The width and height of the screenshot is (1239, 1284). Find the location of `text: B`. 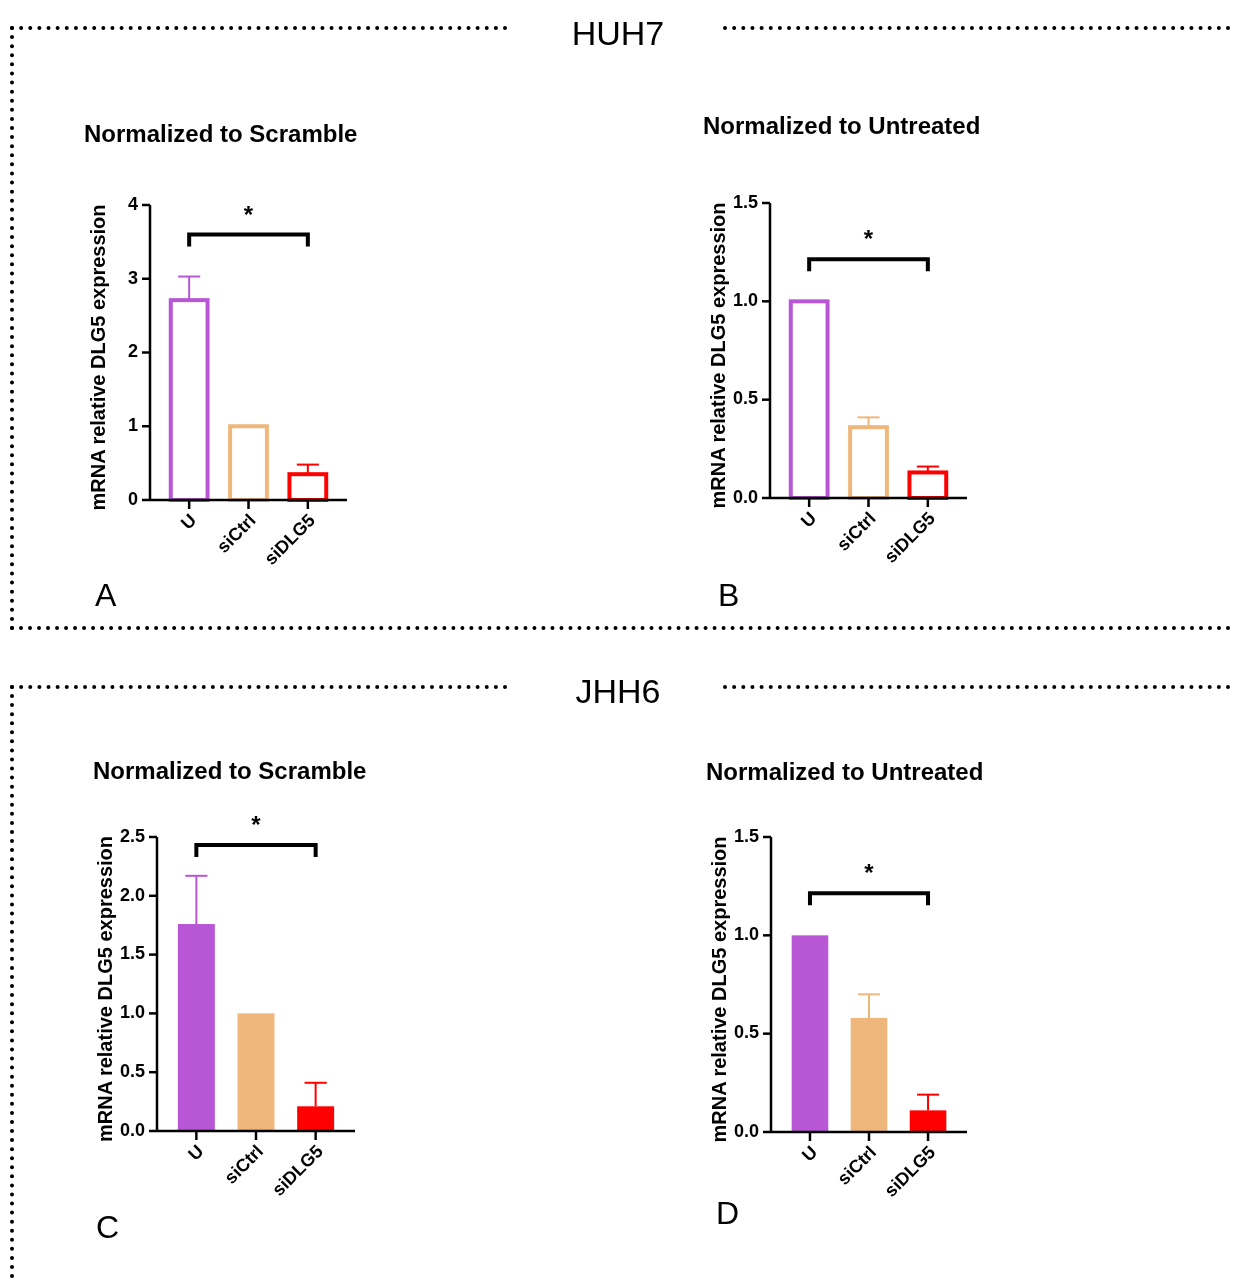

text: B is located at coordinates (729, 595).